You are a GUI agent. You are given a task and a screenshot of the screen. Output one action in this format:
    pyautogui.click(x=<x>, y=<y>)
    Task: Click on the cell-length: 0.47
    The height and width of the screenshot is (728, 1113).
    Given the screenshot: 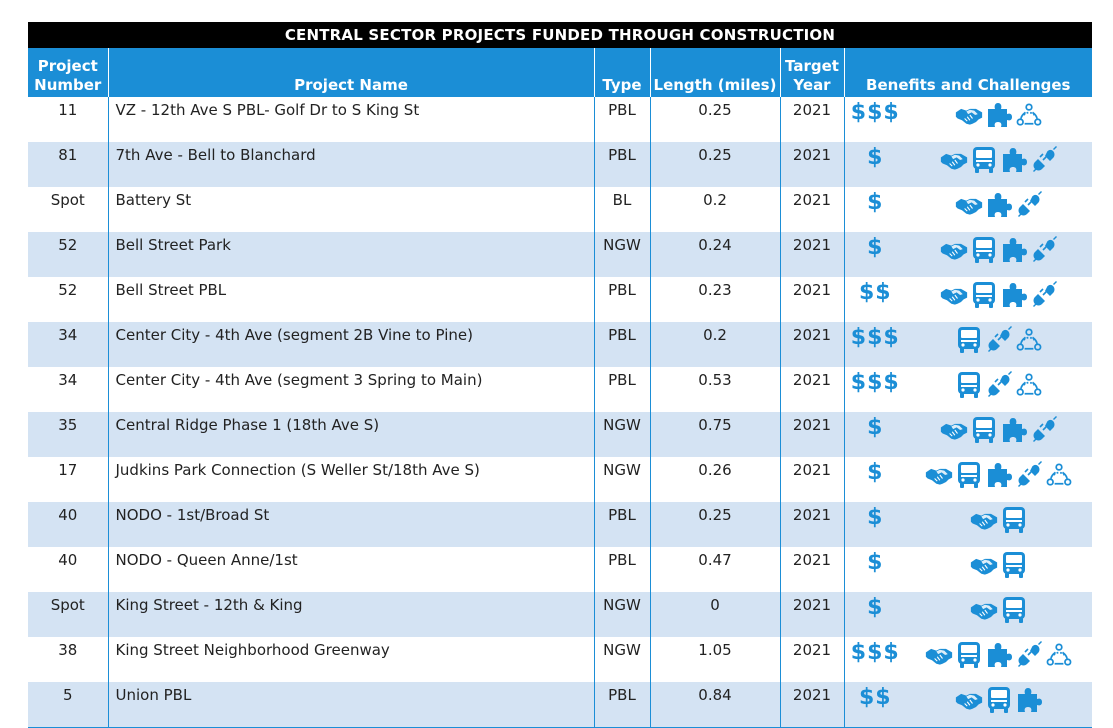 What is the action you would take?
    pyautogui.click(x=714, y=569)
    